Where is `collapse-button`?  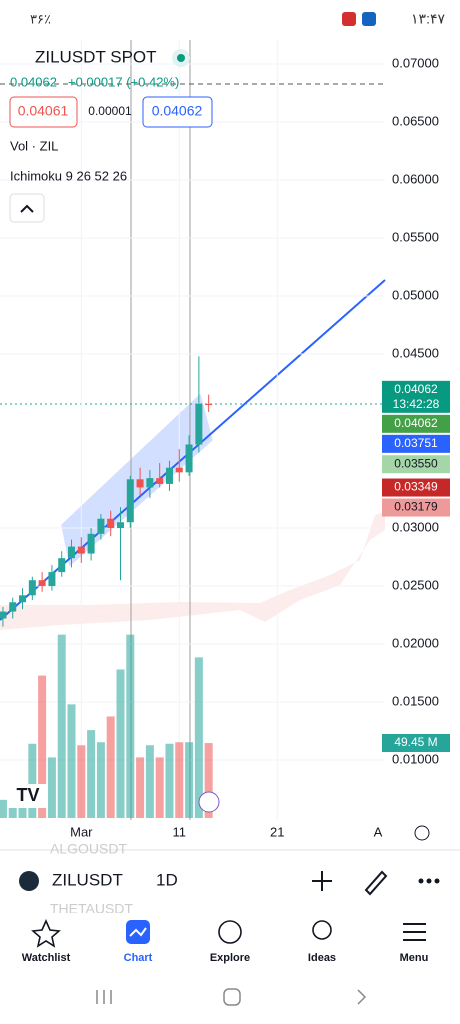
collapse-button is located at coordinates (27, 208).